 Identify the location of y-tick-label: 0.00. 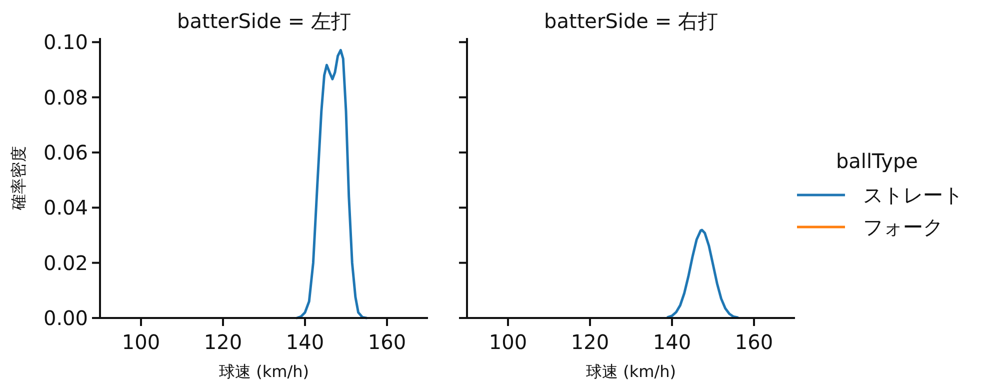
(65, 318).